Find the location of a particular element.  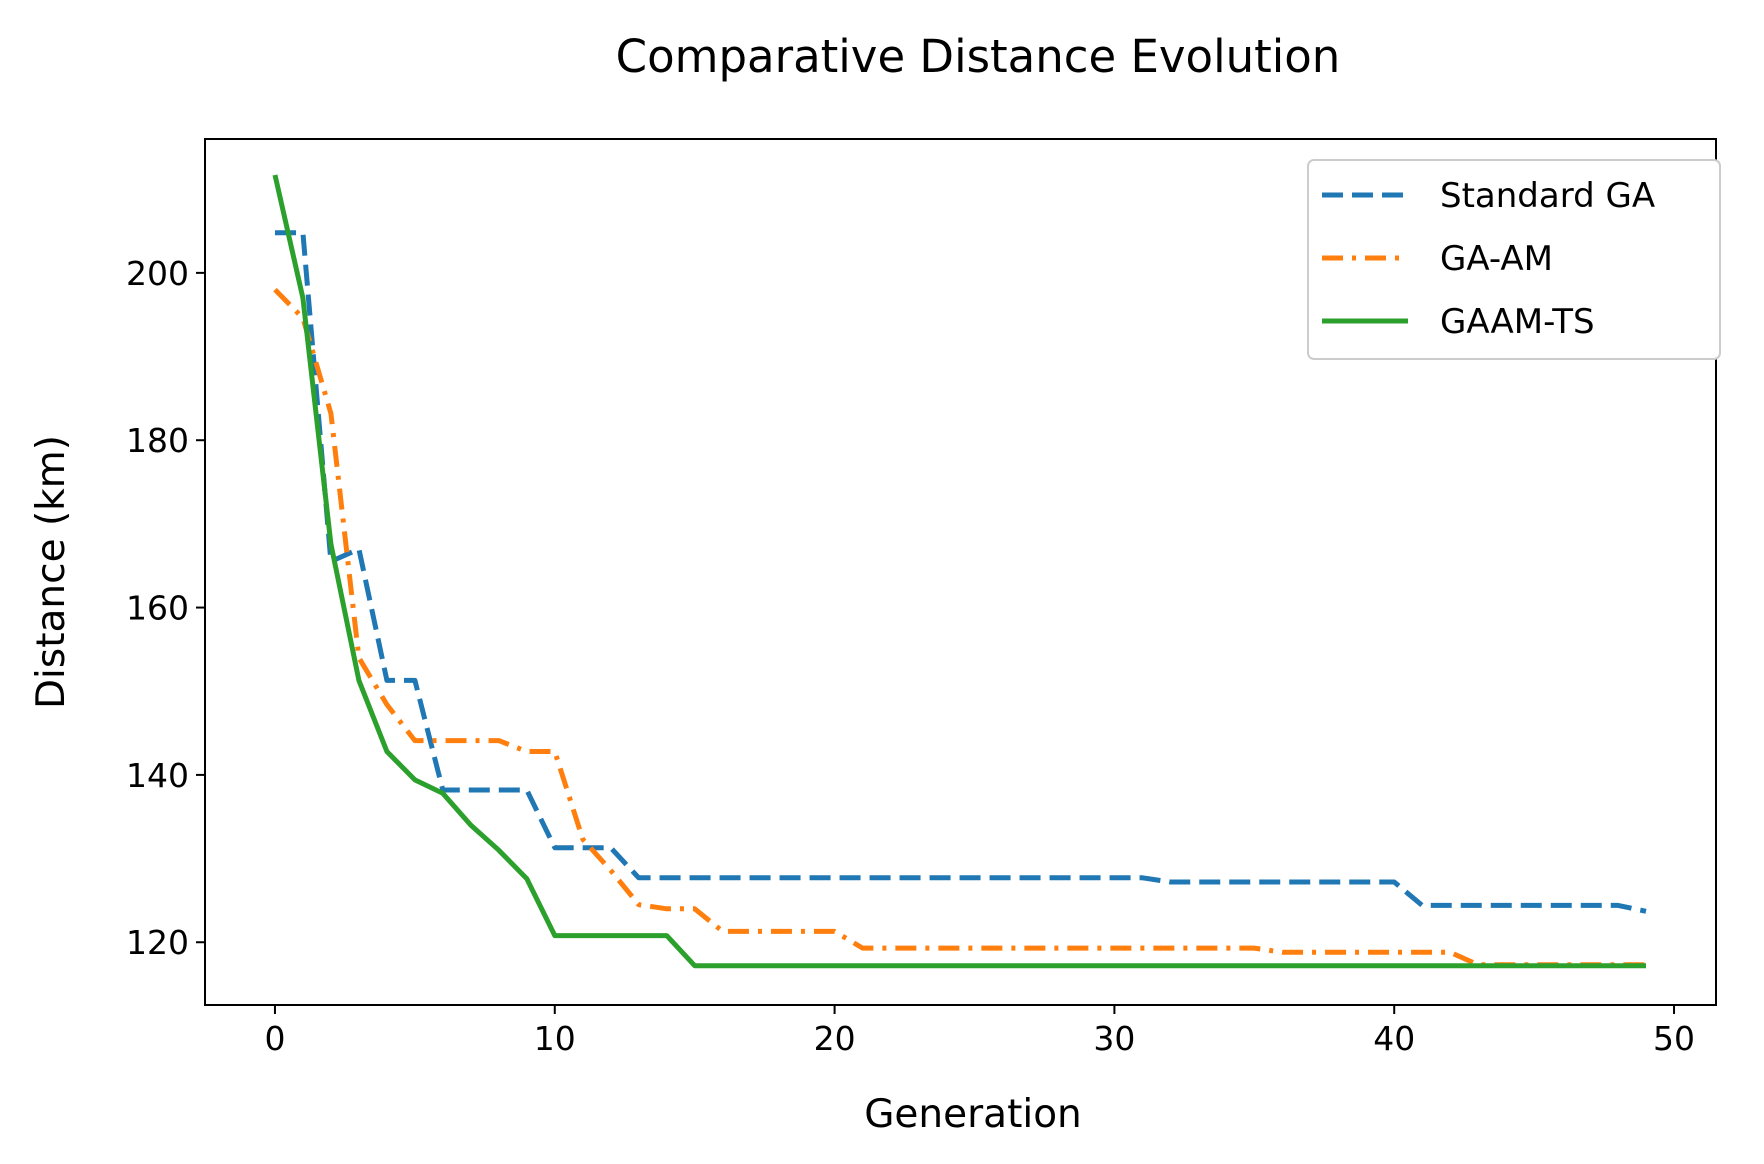

y-tick-label: 200 is located at coordinates (157, 273).